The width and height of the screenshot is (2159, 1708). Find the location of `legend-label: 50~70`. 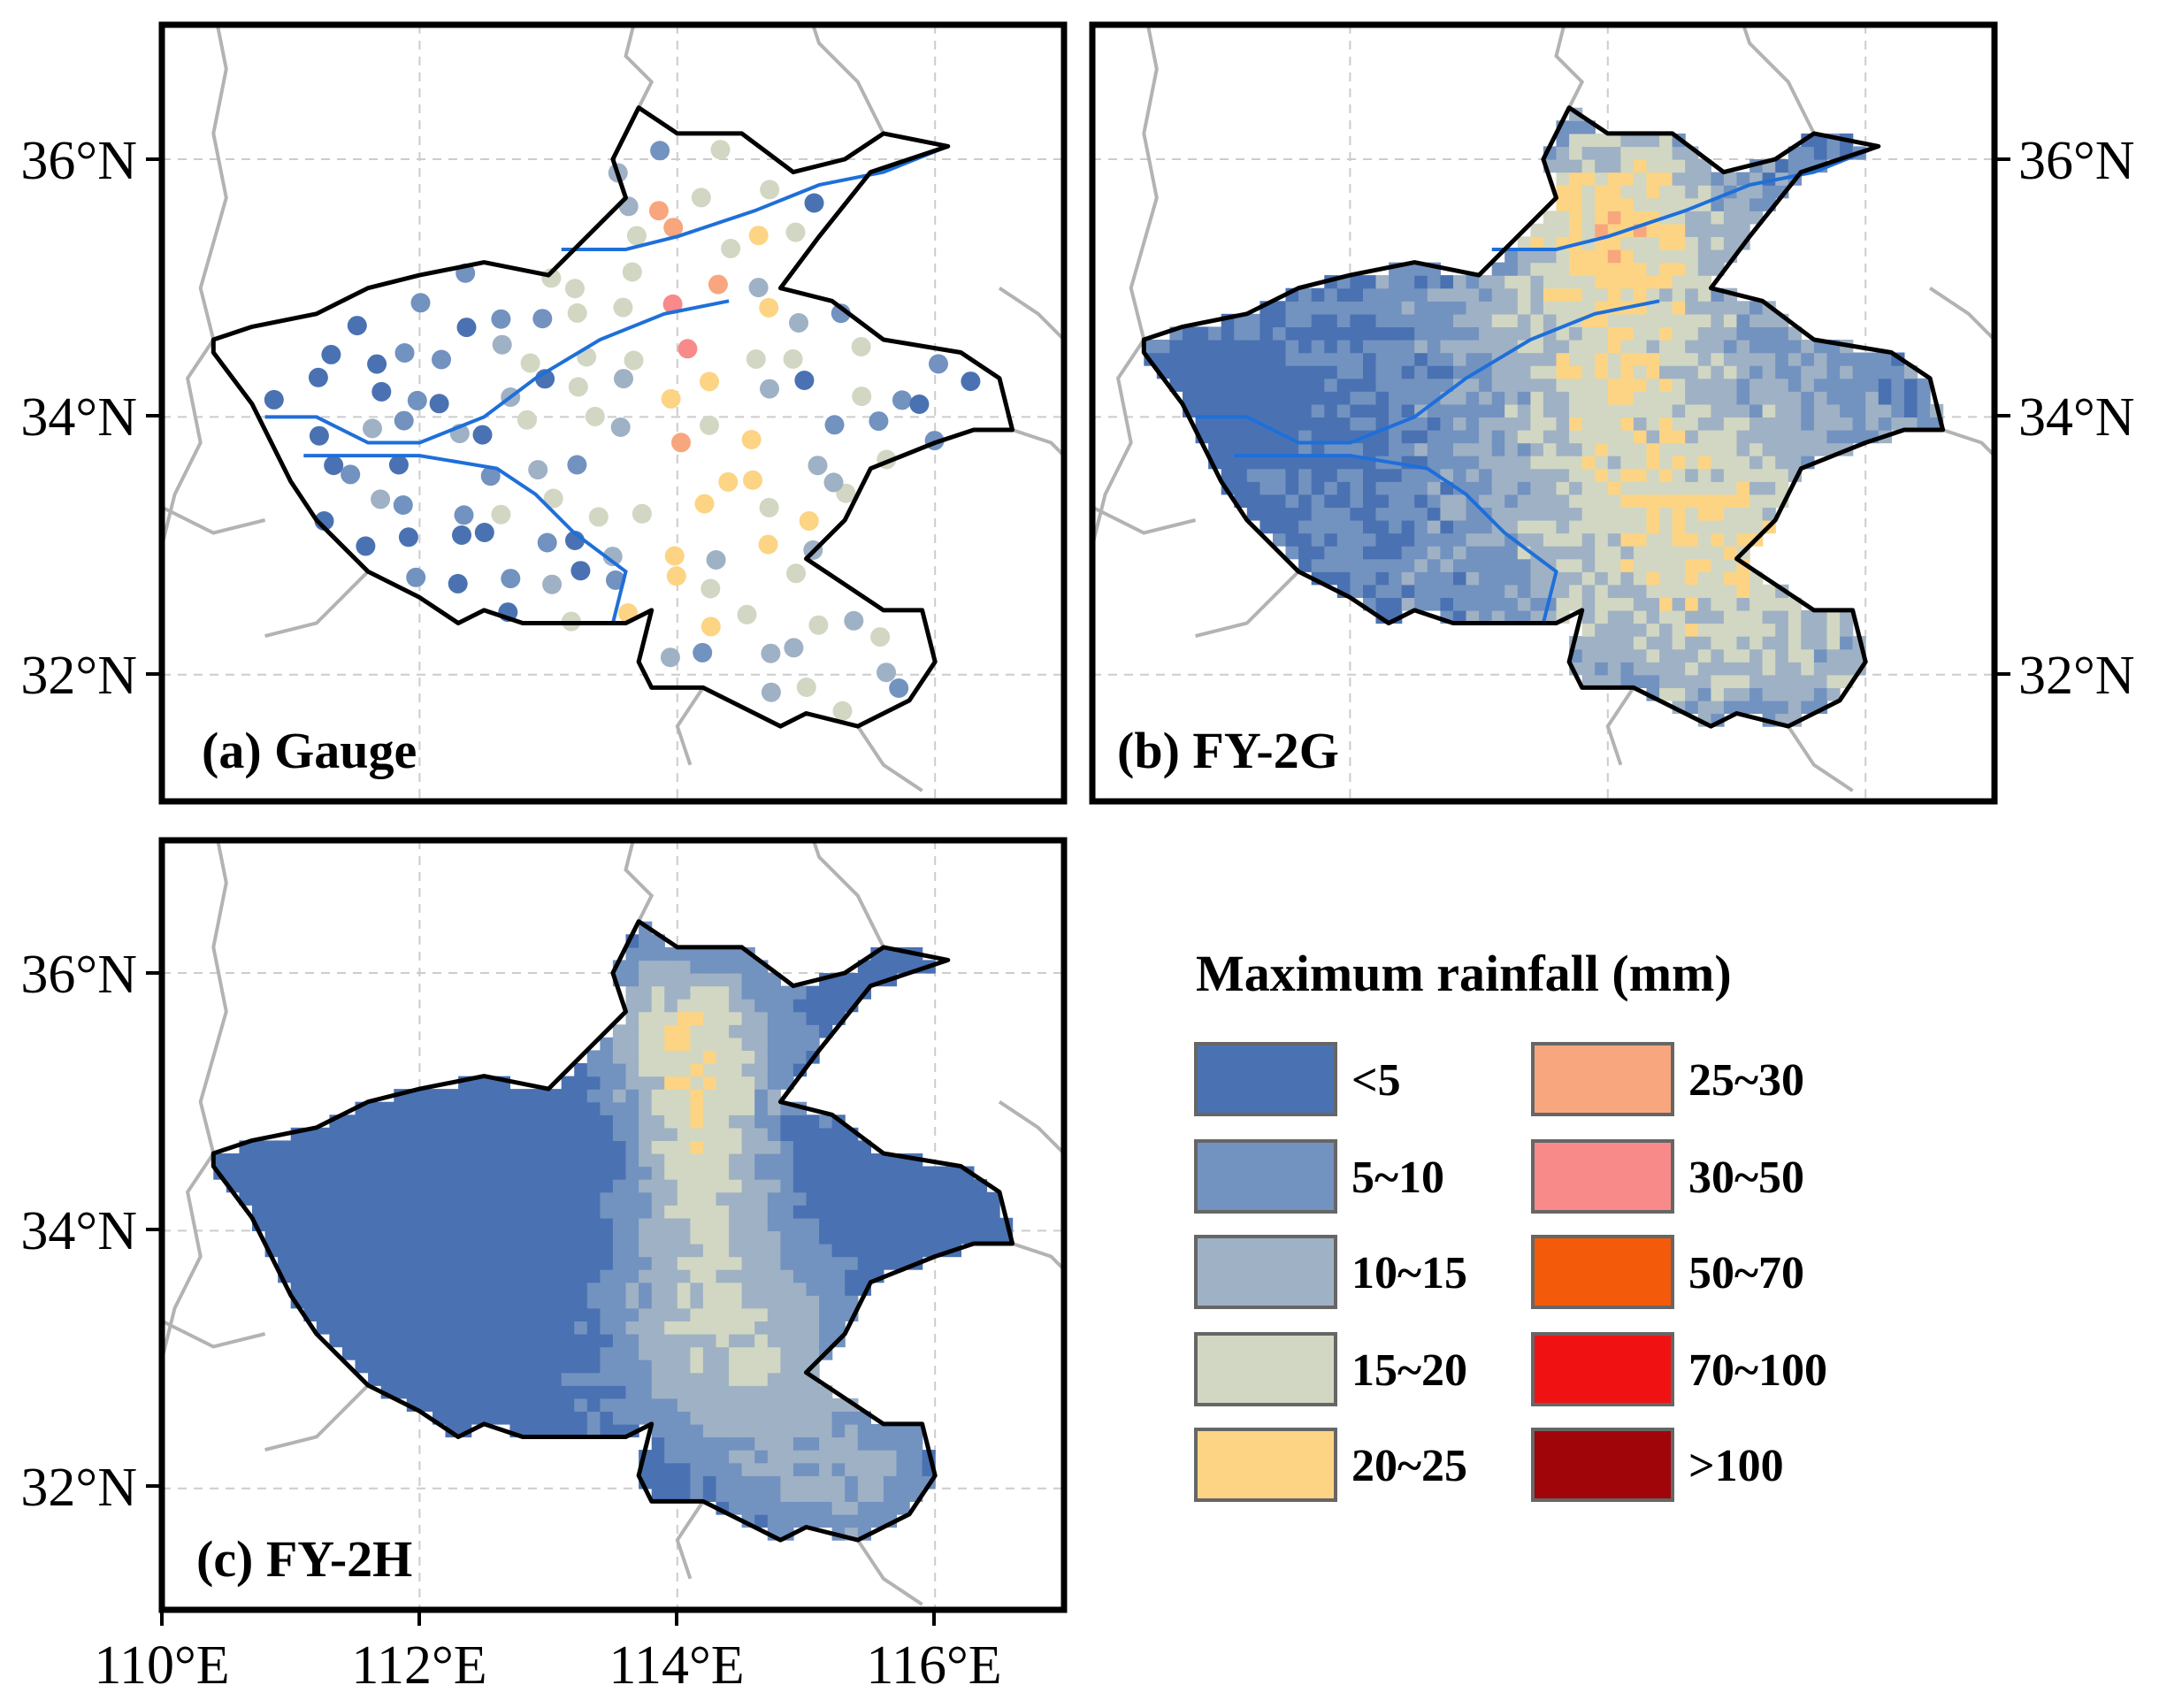

legend-label: 50~70 is located at coordinates (1746, 1273).